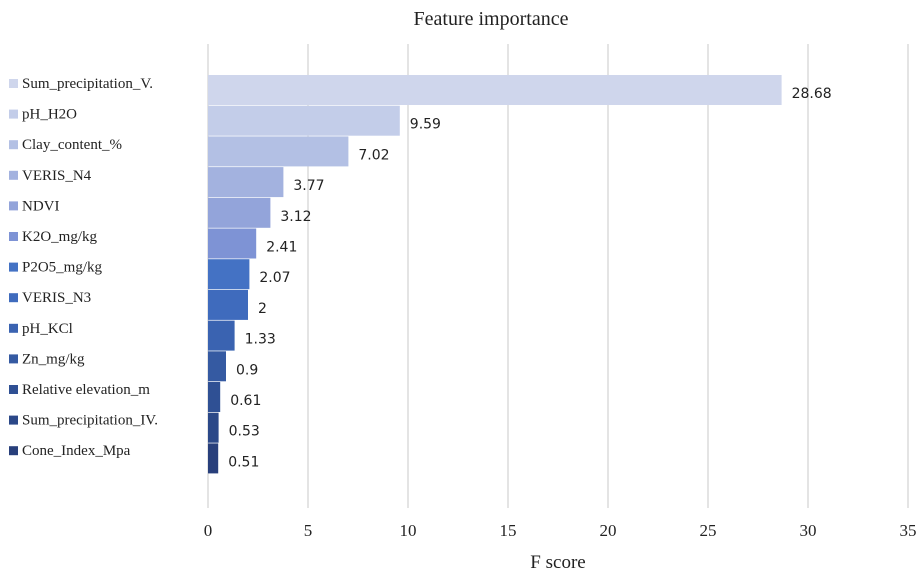 The height and width of the screenshot is (576, 924). Describe the element at coordinates (208, 530) in the screenshot. I see `x-tick-label: 0` at that location.